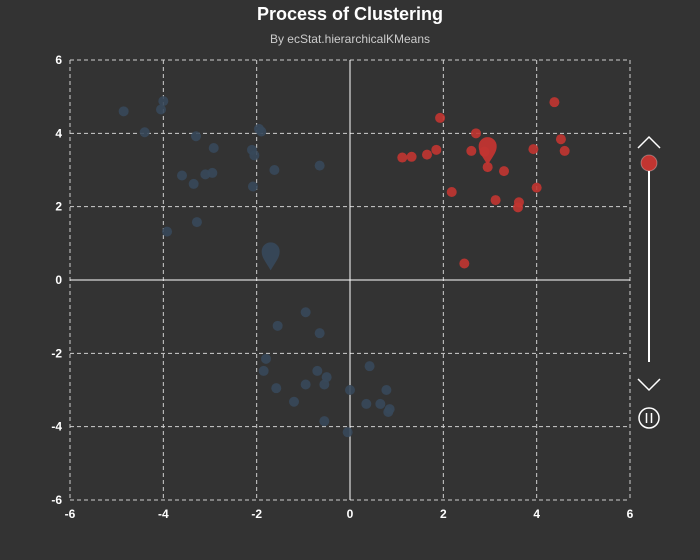 The width and height of the screenshot is (700, 560). I want to click on pause-button, so click(649, 418).